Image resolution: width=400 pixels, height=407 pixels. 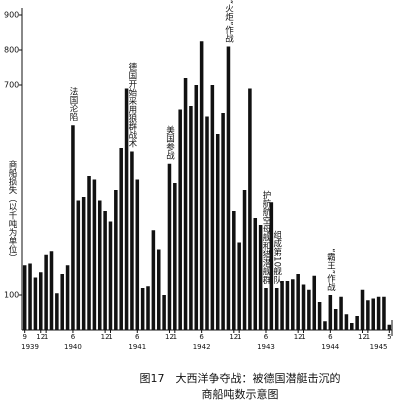 I want to click on annotation: 护航航空母舰和猎潜舰群, so click(x=266, y=237).